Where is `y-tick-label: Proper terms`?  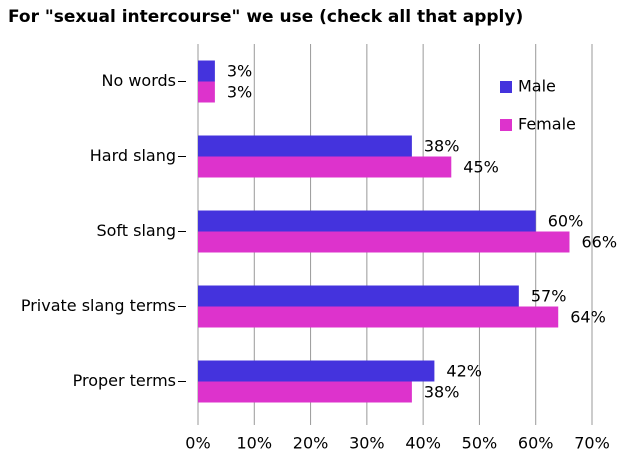 y-tick-label: Proper terms is located at coordinates (124, 380).